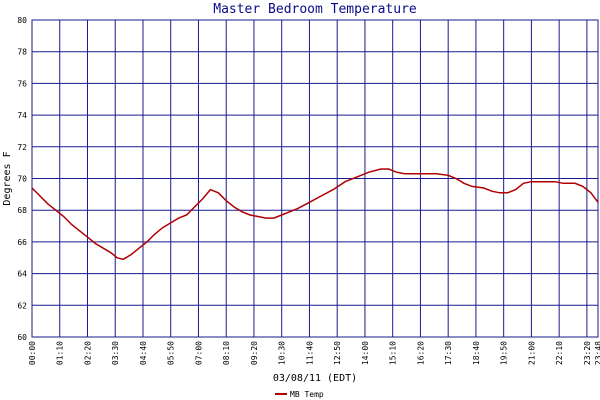 This screenshot has width=600, height=400. Describe the element at coordinates (282, 353) in the screenshot. I see `x-tick-label: 10:30` at that location.